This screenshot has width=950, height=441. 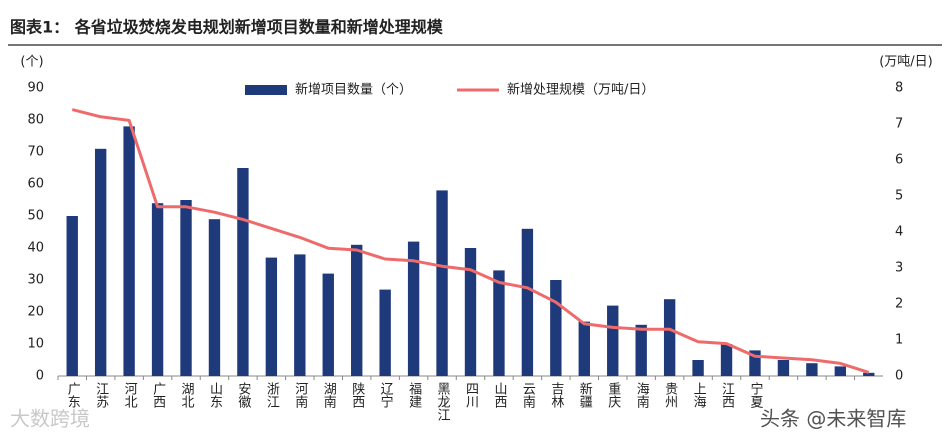 I want to click on y-tick-label: 70, so click(x=35, y=152).